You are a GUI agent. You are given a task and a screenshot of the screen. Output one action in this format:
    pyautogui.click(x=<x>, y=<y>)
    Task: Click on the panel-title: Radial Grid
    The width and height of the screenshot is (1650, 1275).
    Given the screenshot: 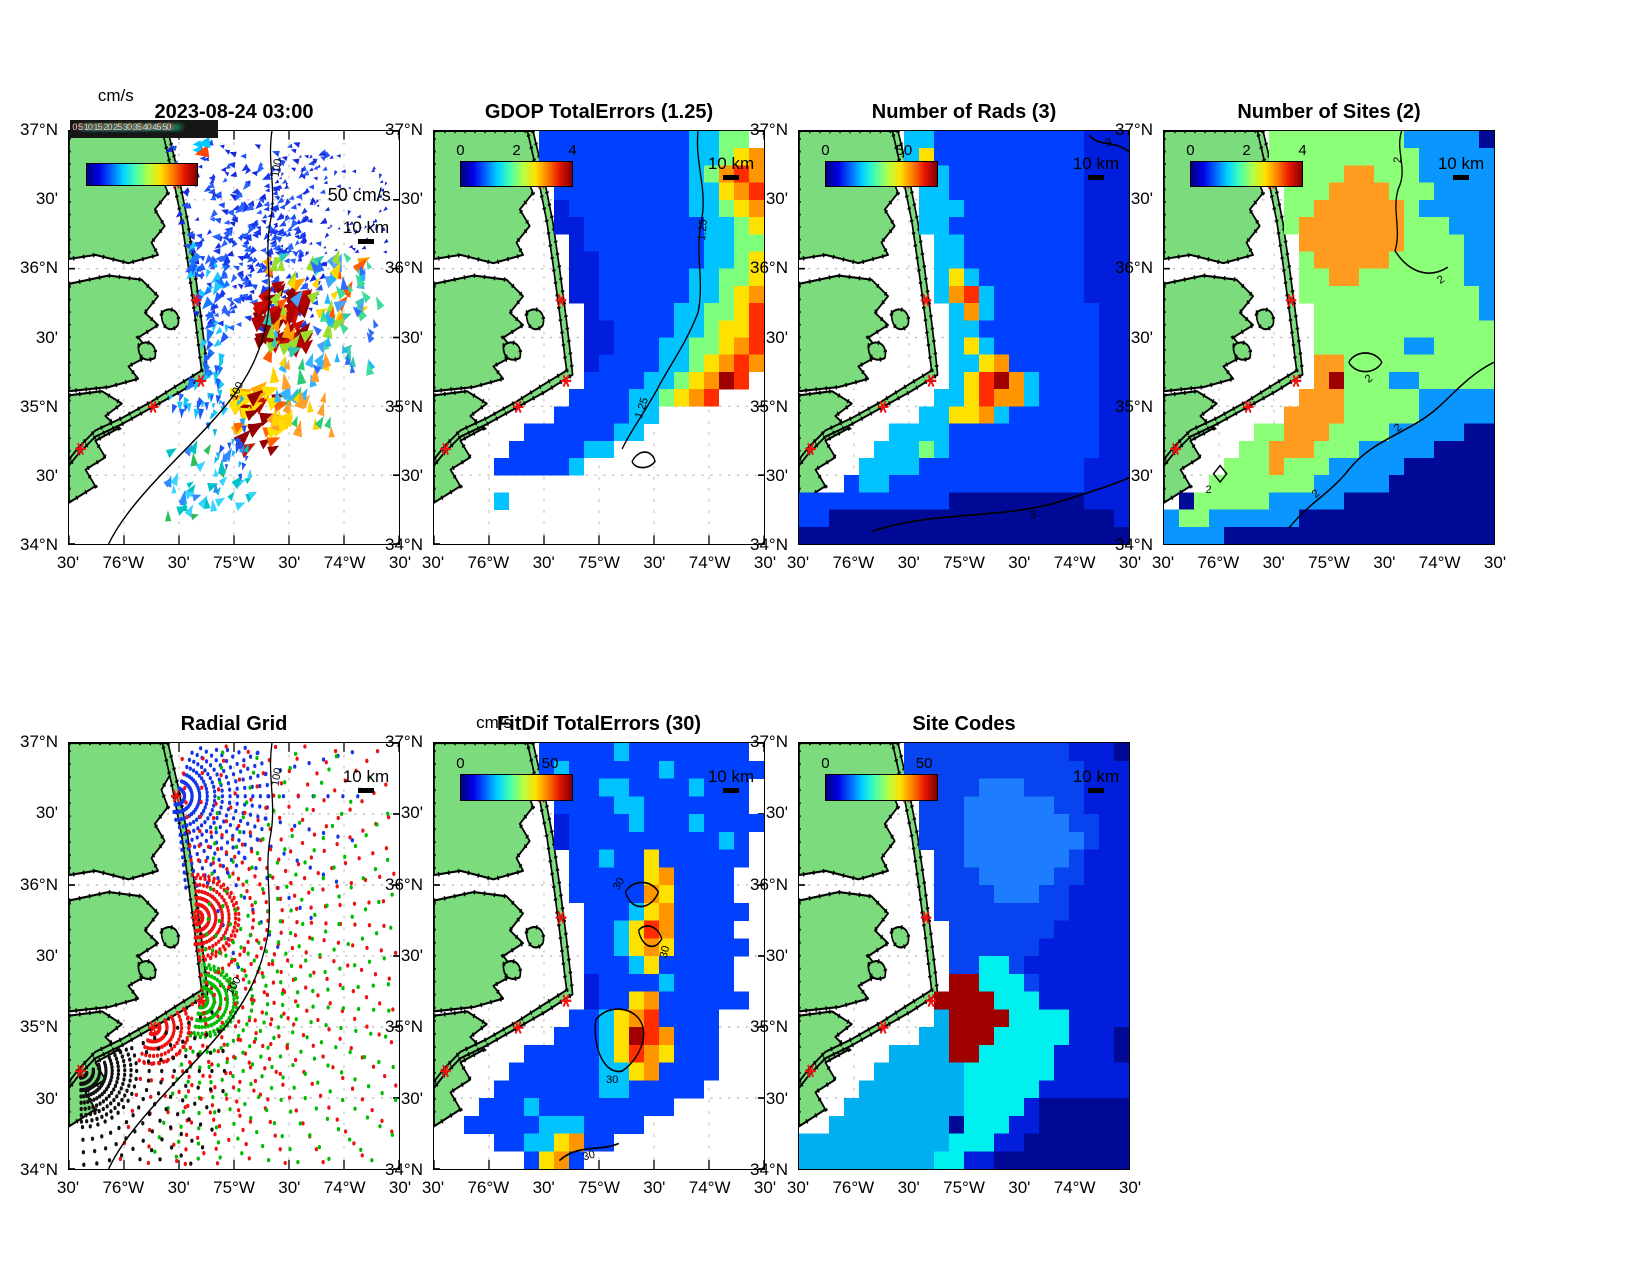 What is the action you would take?
    pyautogui.click(x=234, y=724)
    